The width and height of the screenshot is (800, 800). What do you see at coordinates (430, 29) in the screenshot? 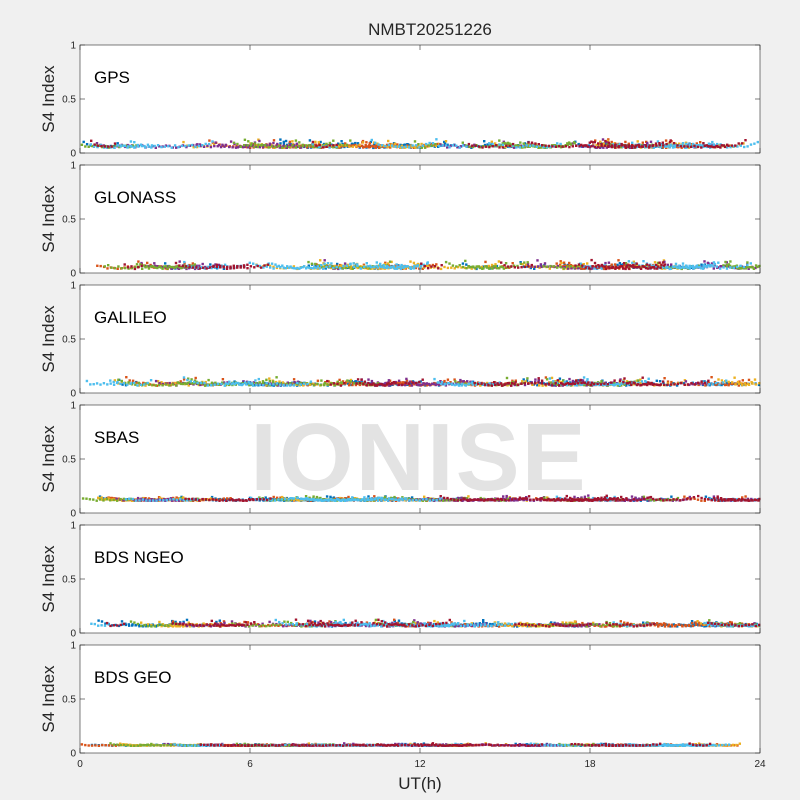
I see `figure-title: NMBT20251226` at bounding box center [430, 29].